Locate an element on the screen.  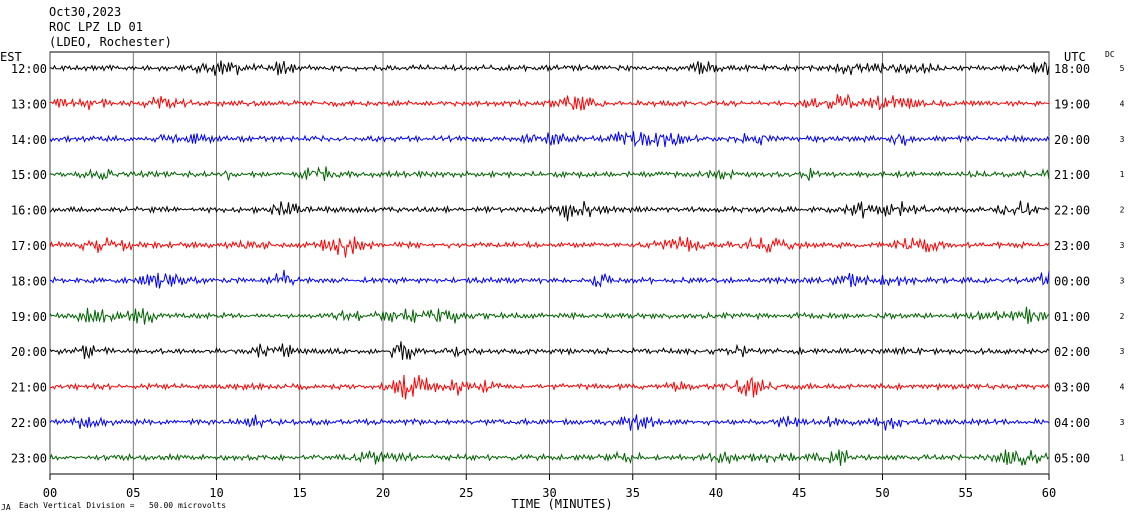
utc-hour-label: 23:00 is located at coordinates (1072, 246).